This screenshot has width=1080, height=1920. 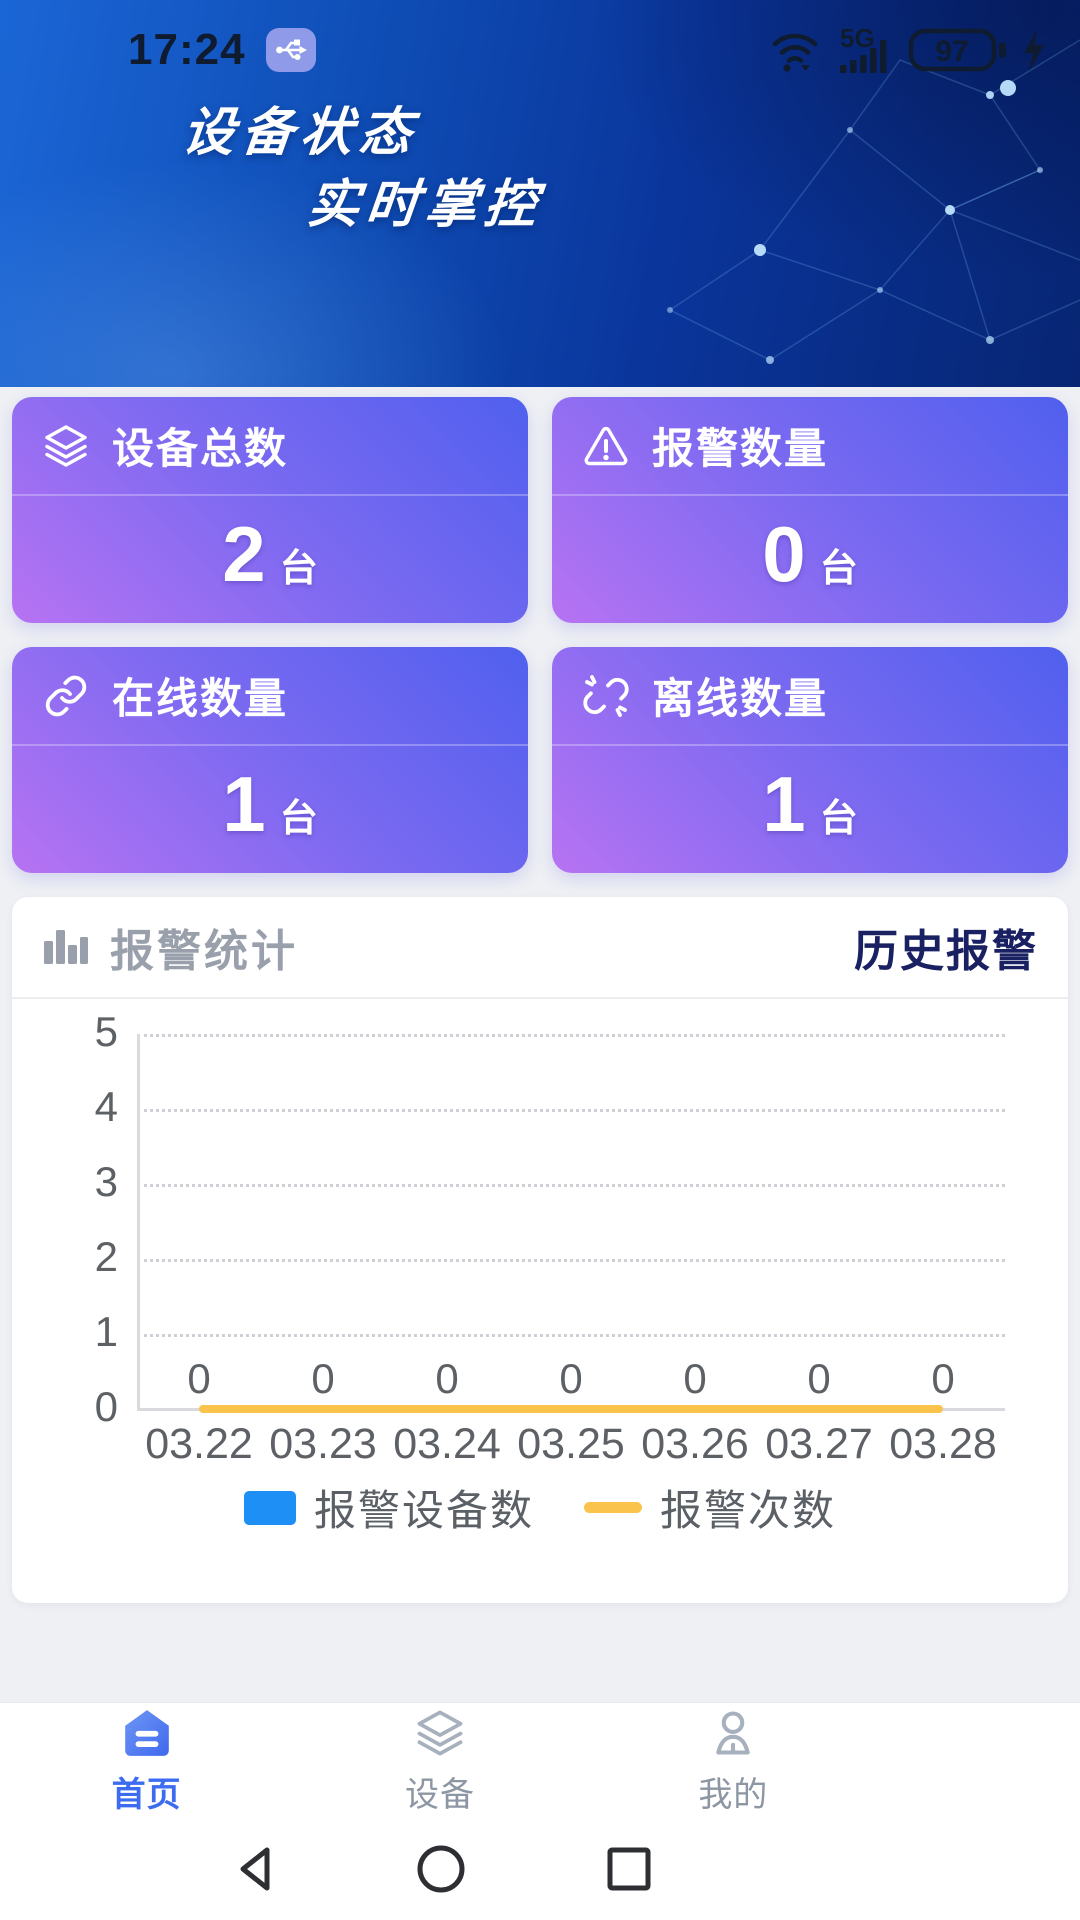 I want to click on x-tick: 03.24, so click(x=447, y=1444).